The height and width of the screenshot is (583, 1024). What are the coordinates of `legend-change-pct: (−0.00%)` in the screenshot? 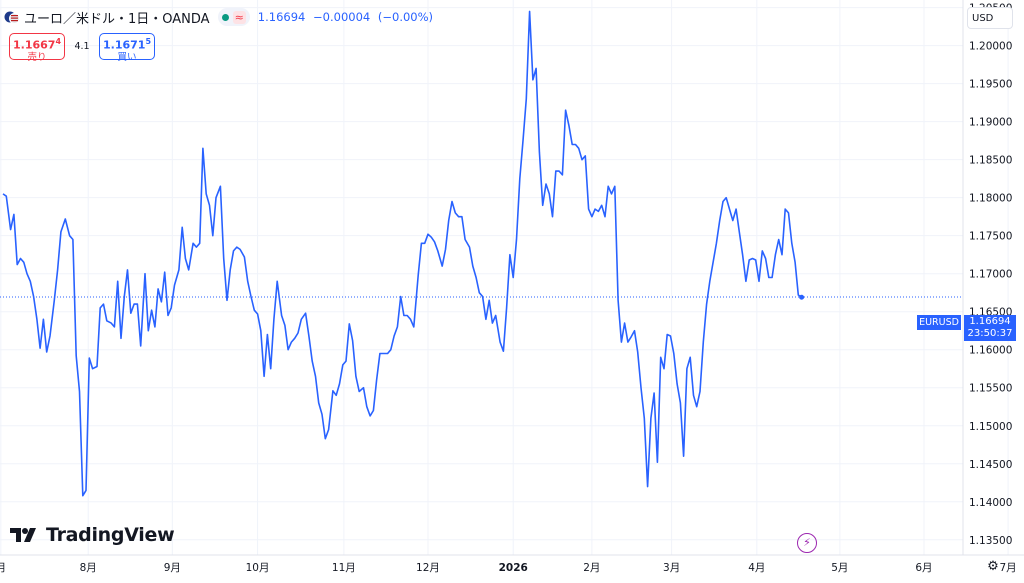 It's located at (405, 17).